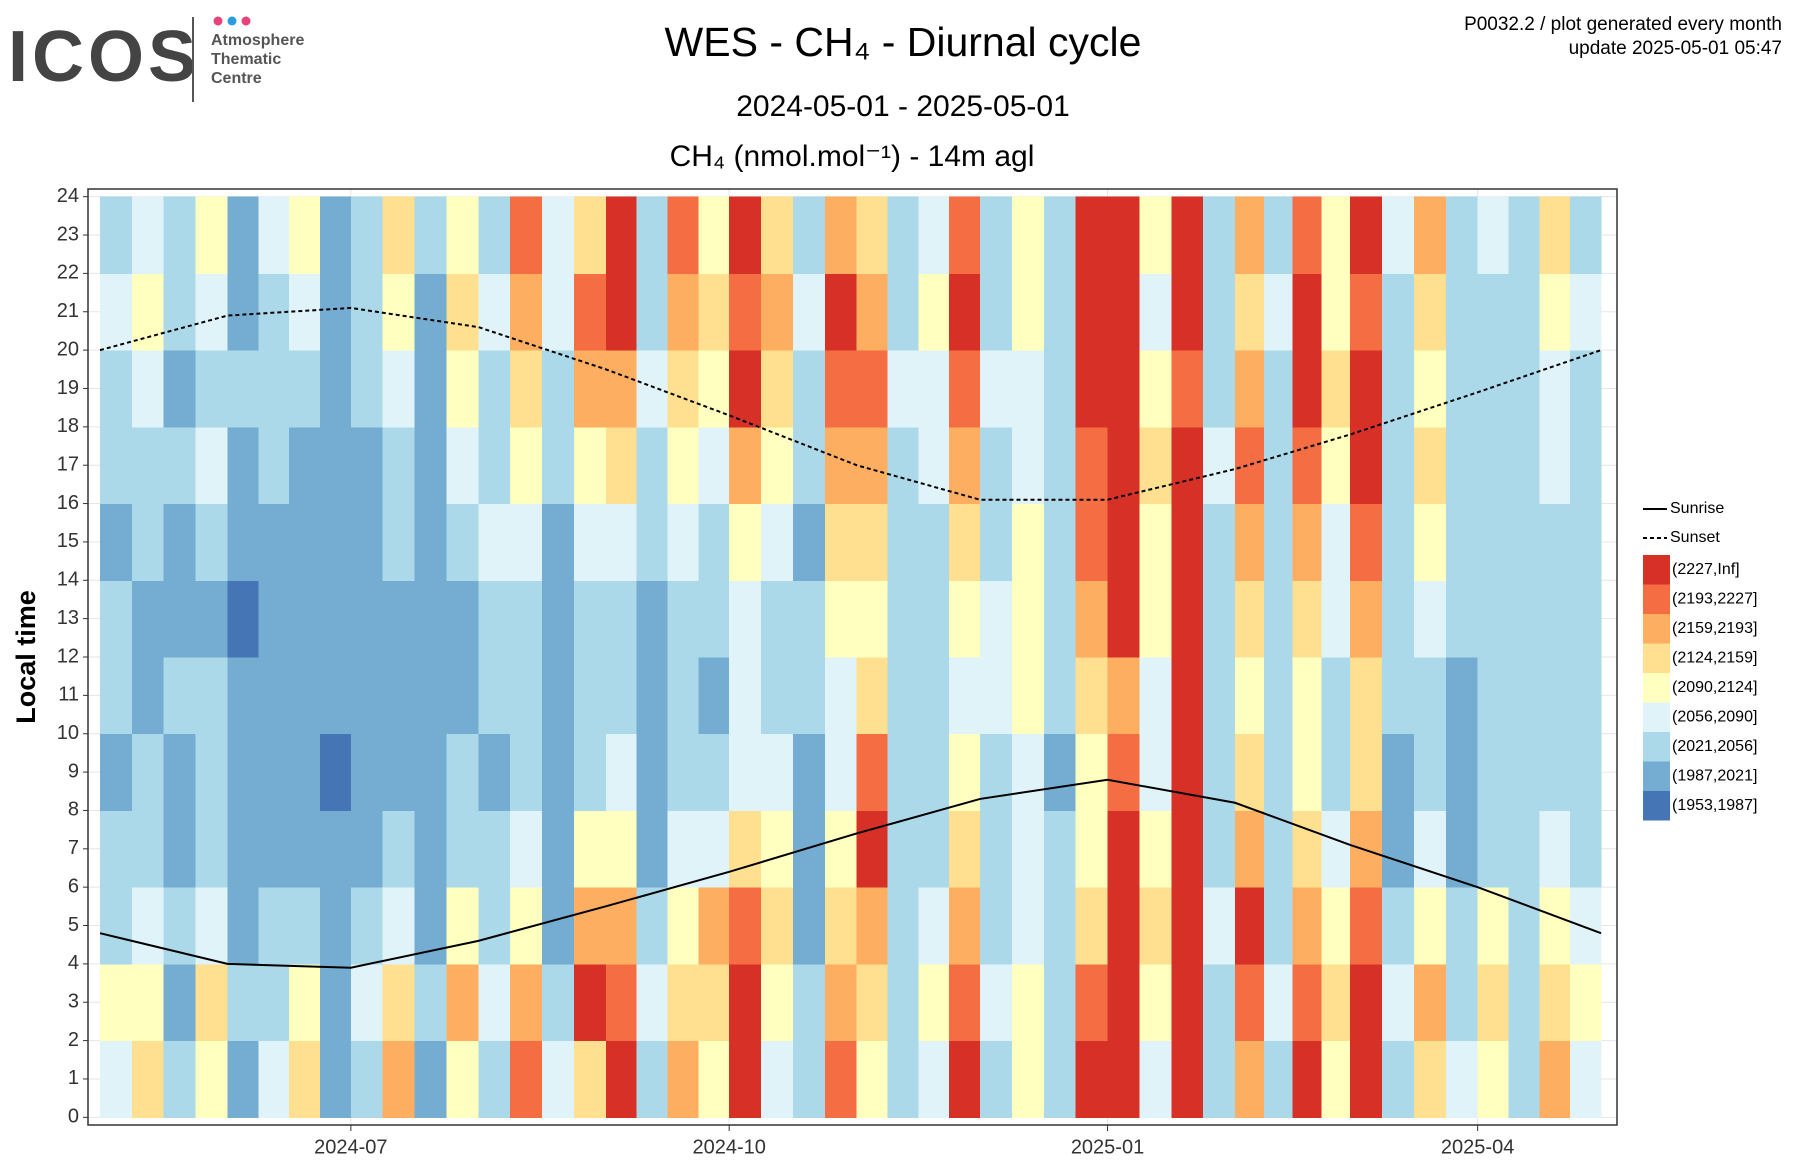 The image size is (1800, 1170). I want to click on y-tick-label: 0, so click(73, 1117).